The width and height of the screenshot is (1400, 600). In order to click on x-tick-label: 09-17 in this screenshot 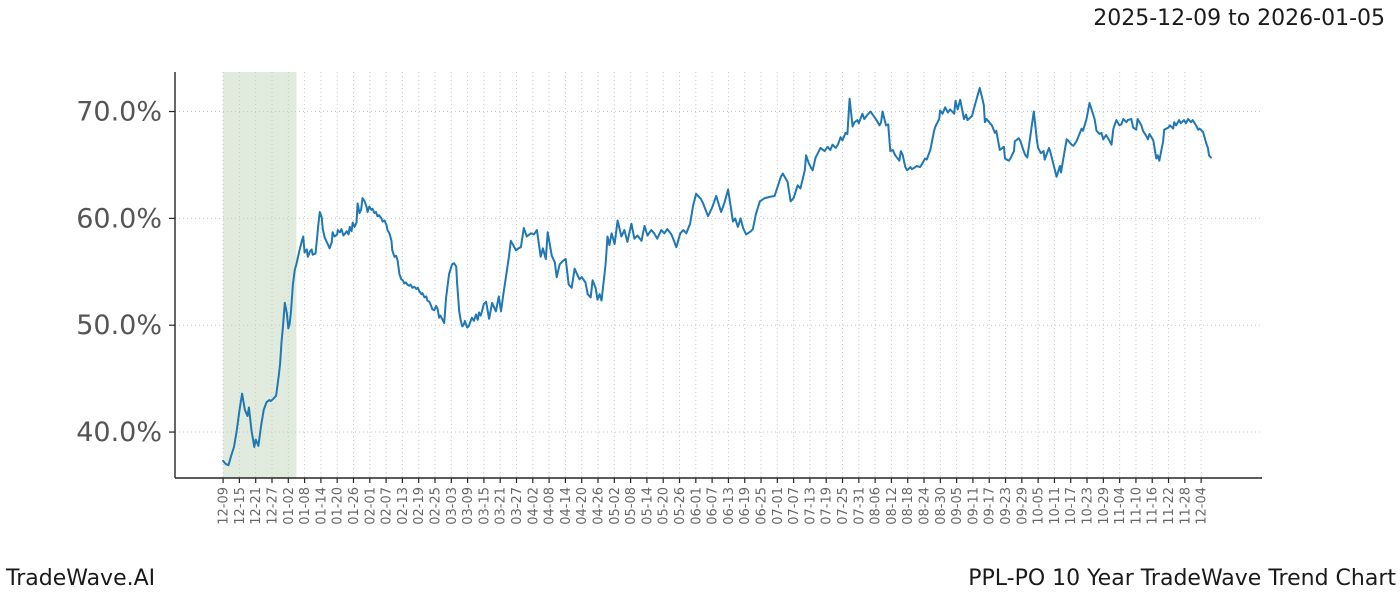, I will do `click(990, 506)`.